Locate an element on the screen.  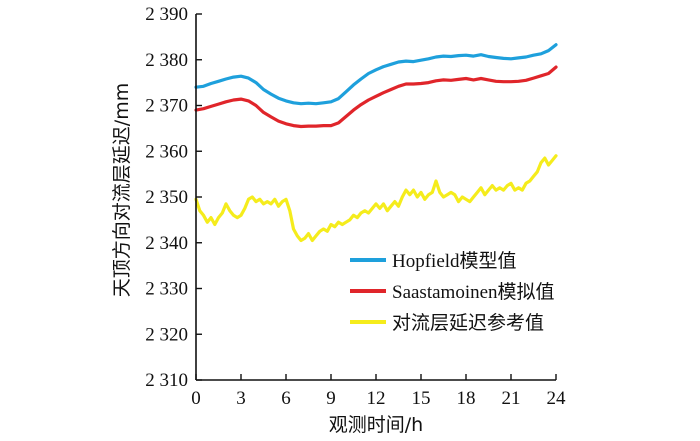
x-tick-label: 6 is located at coordinates (286, 398).